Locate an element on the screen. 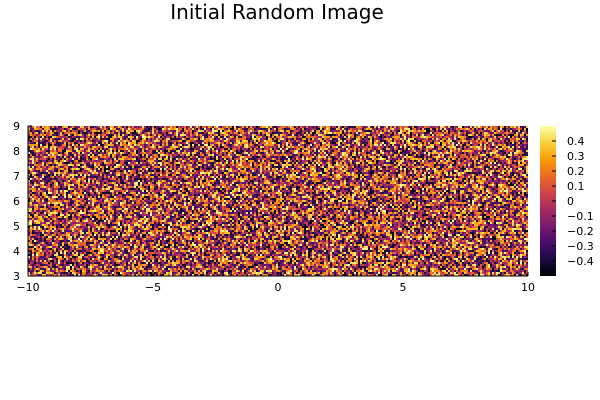 The width and height of the screenshot is (600, 400). x-tick-label: 5 is located at coordinates (403, 287).